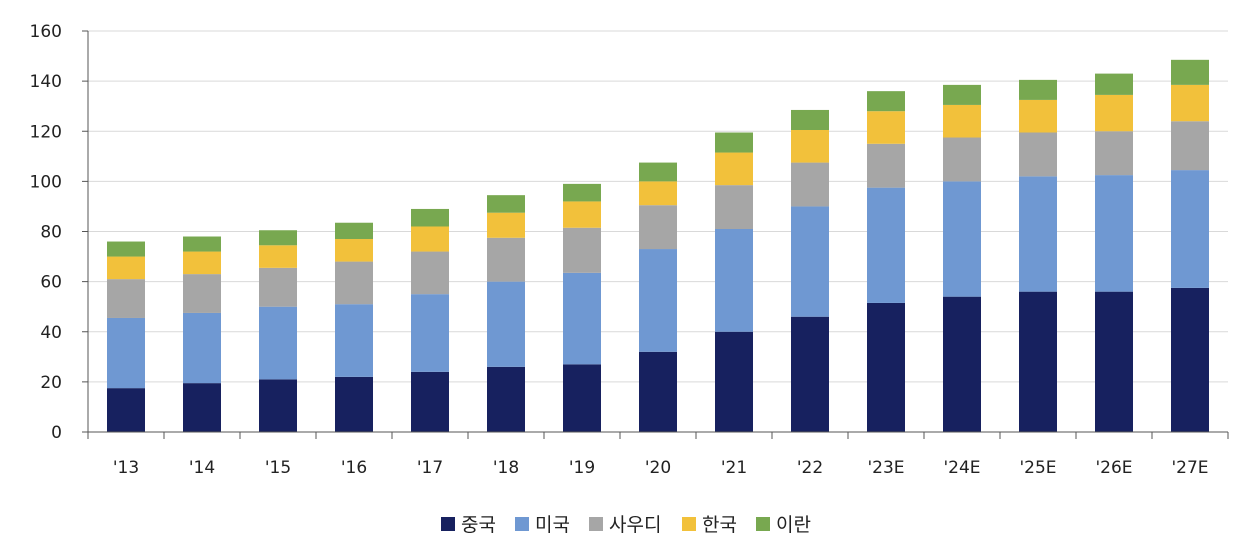 The image size is (1255, 547). What do you see at coordinates (56, 433) in the screenshot?
I see `y-tick-label: 0` at bounding box center [56, 433].